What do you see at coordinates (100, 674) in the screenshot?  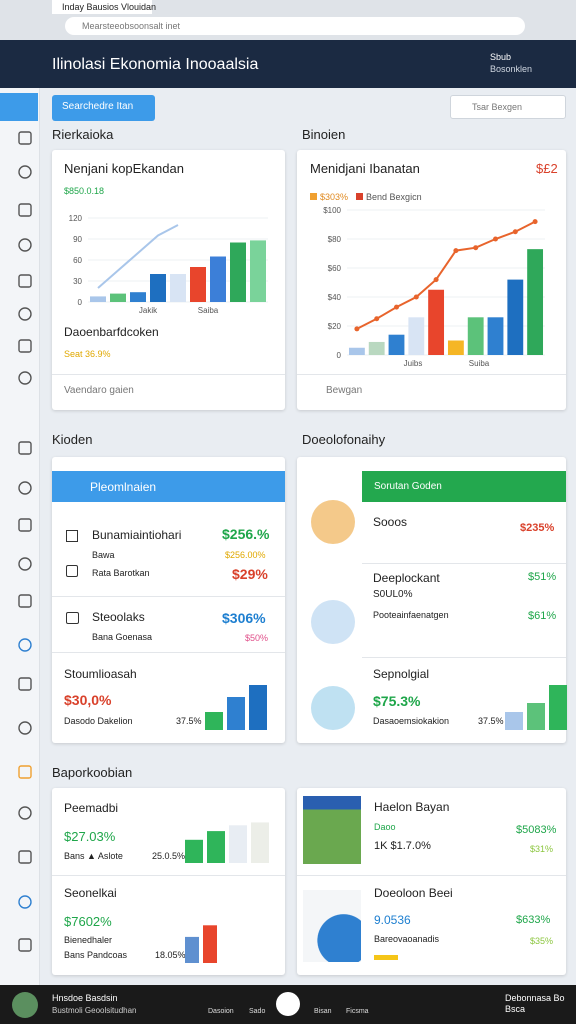 I see `row-name: Stoumlioasah` at bounding box center [100, 674].